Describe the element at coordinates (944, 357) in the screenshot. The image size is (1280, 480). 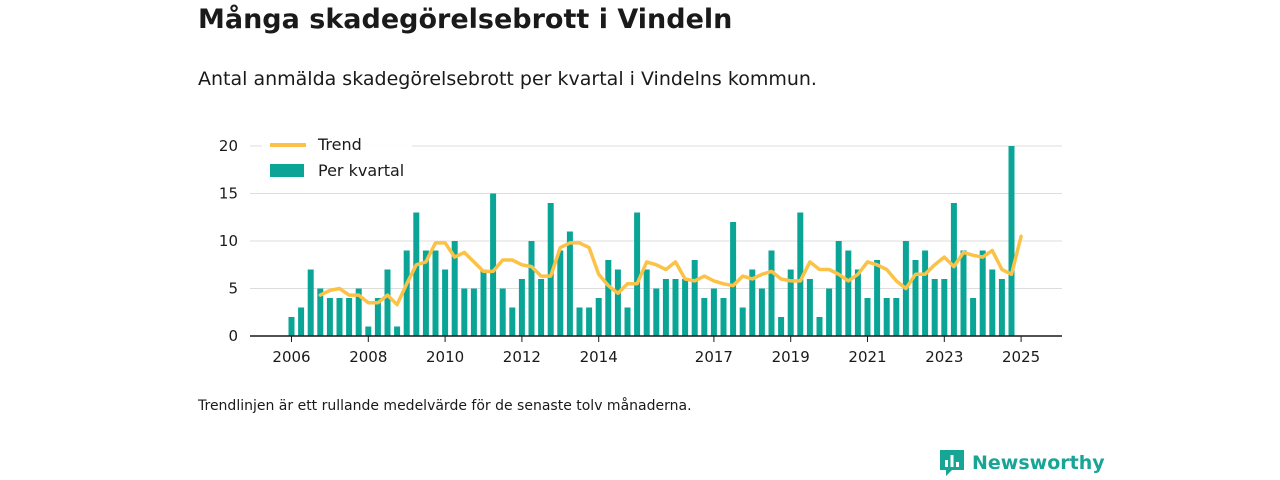
I see `x-tick-label: 2023` at that location.